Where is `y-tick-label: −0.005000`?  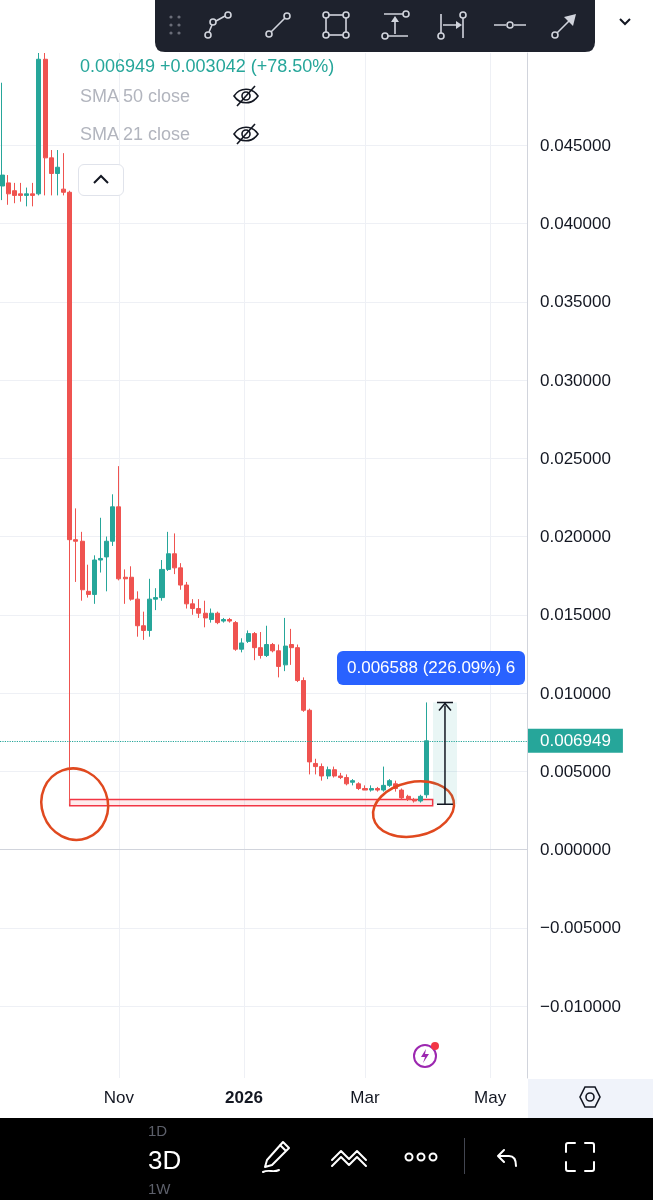
y-tick-label: −0.005000 is located at coordinates (580, 928).